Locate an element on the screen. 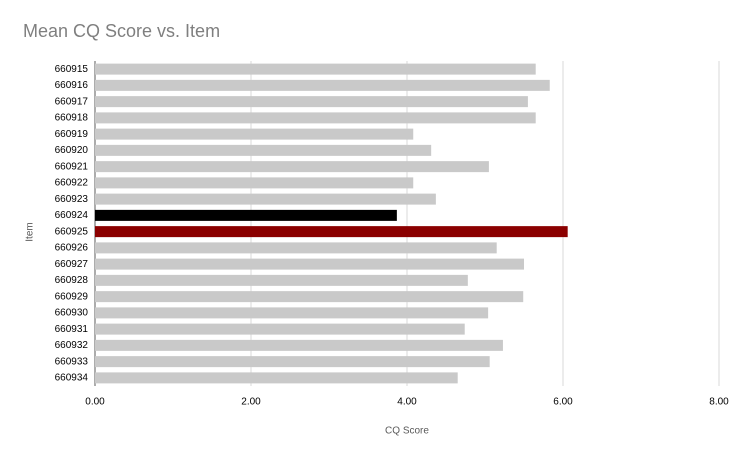 The height and width of the screenshot is (460, 742). y-tick-label: 660932 is located at coordinates (72, 345).